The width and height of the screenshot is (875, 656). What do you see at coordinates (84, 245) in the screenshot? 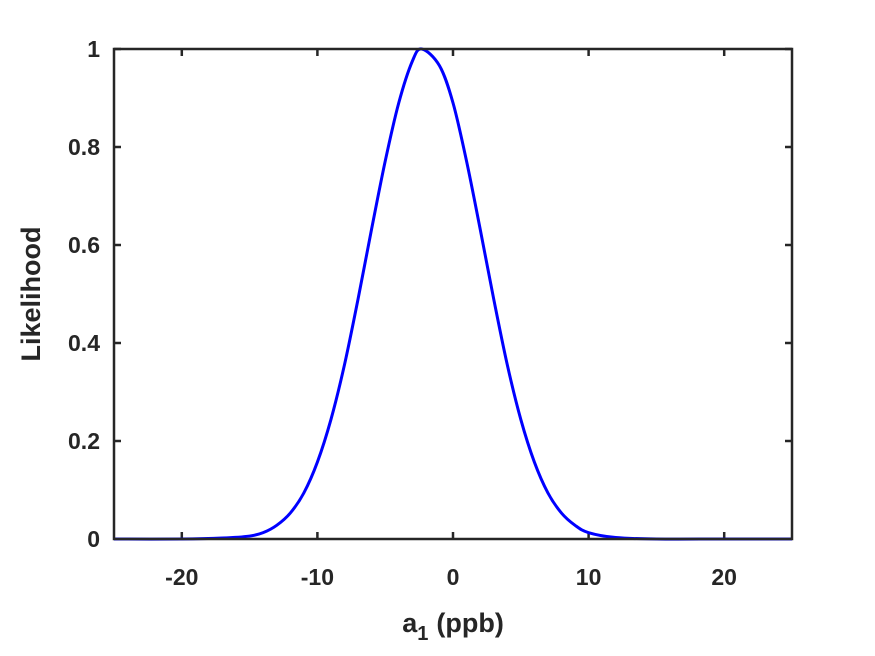
I see `y-tick-label: 0.6` at bounding box center [84, 245].